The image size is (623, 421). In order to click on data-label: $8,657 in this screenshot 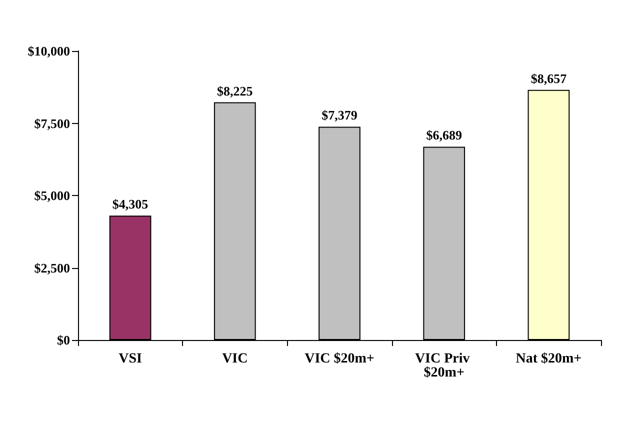, I will do `click(549, 78)`.